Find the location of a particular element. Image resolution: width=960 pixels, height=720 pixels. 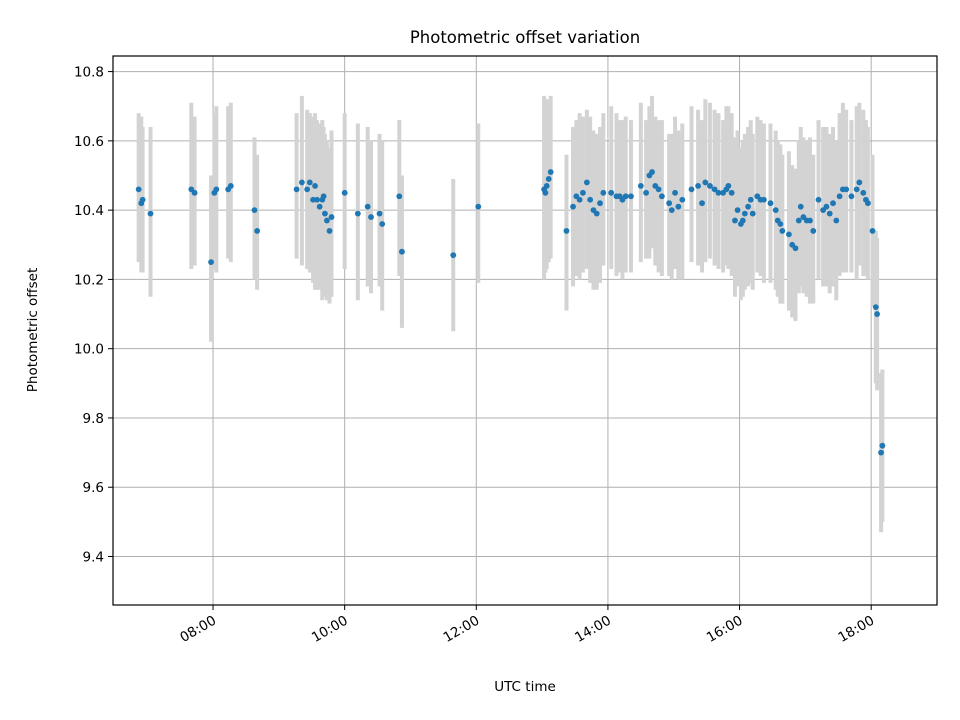

y-axis-label: Photometric offset is located at coordinates (33, 330).